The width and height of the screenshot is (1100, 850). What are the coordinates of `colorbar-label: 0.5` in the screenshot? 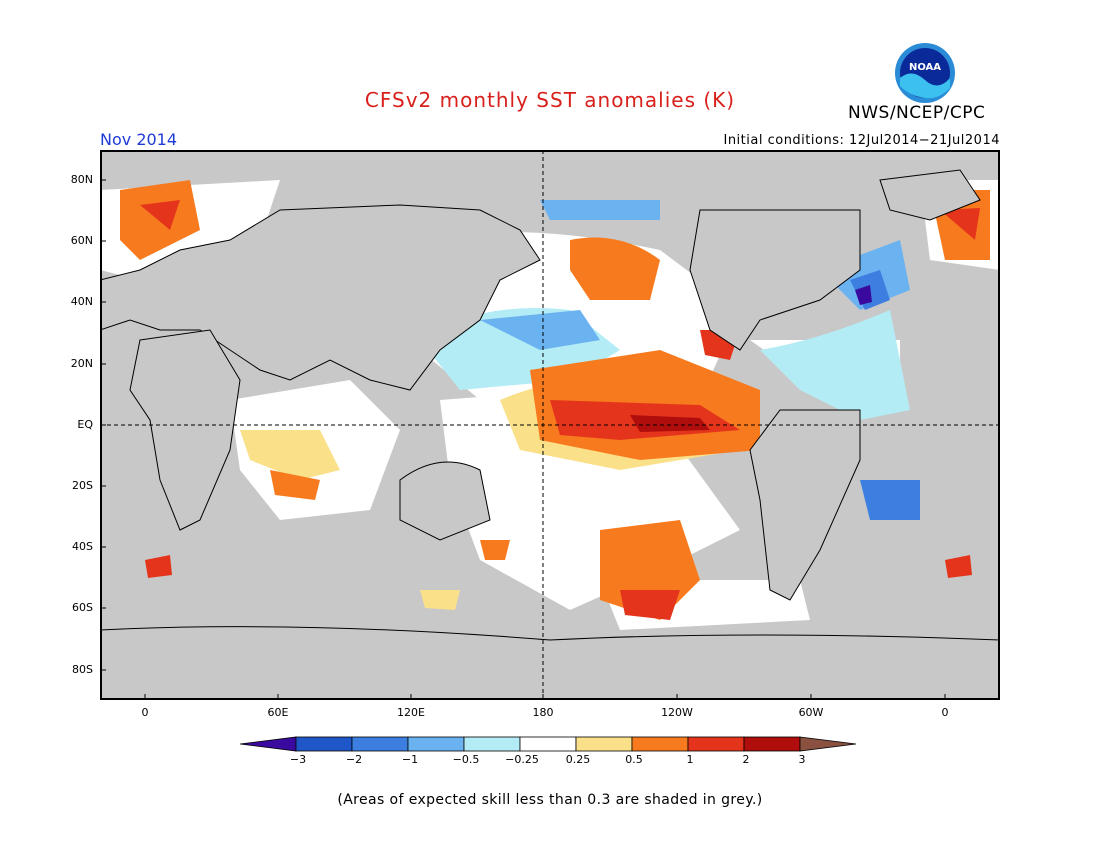 It's located at (634, 759).